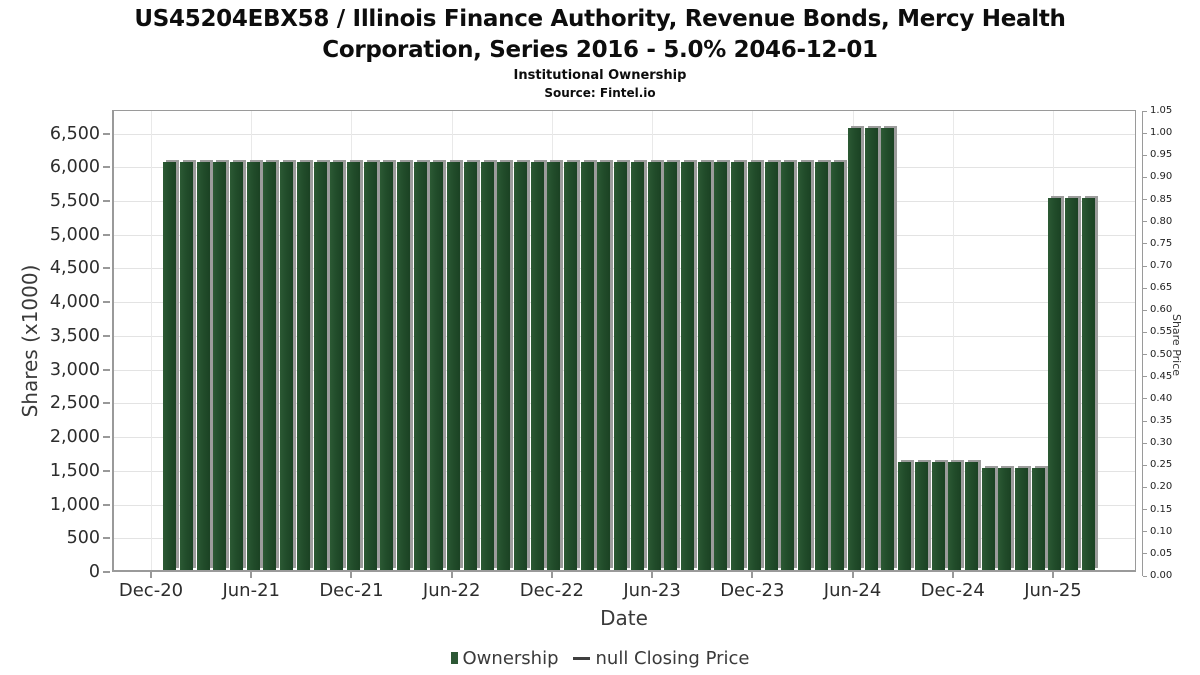 The height and width of the screenshot is (675, 1200). I want to click on right-tick-label: 0.00, so click(1161, 575).